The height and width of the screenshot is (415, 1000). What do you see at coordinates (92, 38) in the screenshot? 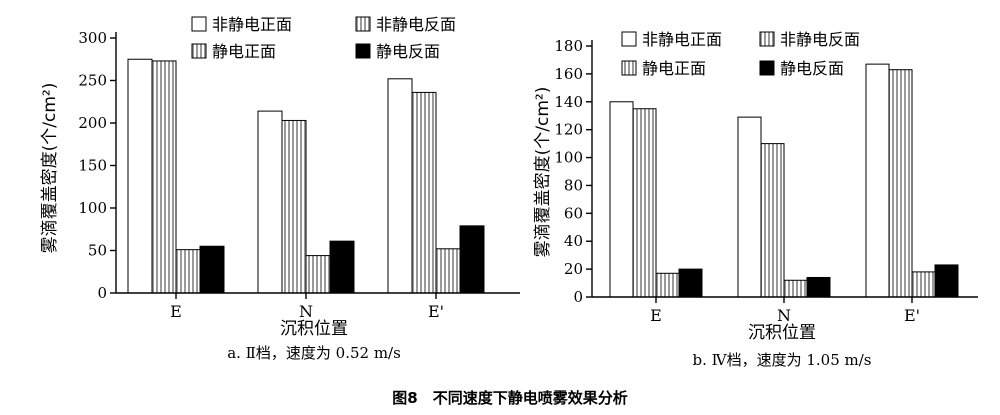
I see `y-tick-label: 300` at bounding box center [92, 38].